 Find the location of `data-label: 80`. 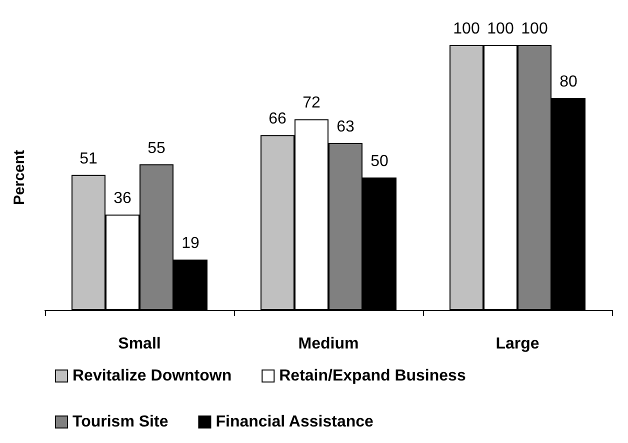

data-label: 80 is located at coordinates (569, 82).